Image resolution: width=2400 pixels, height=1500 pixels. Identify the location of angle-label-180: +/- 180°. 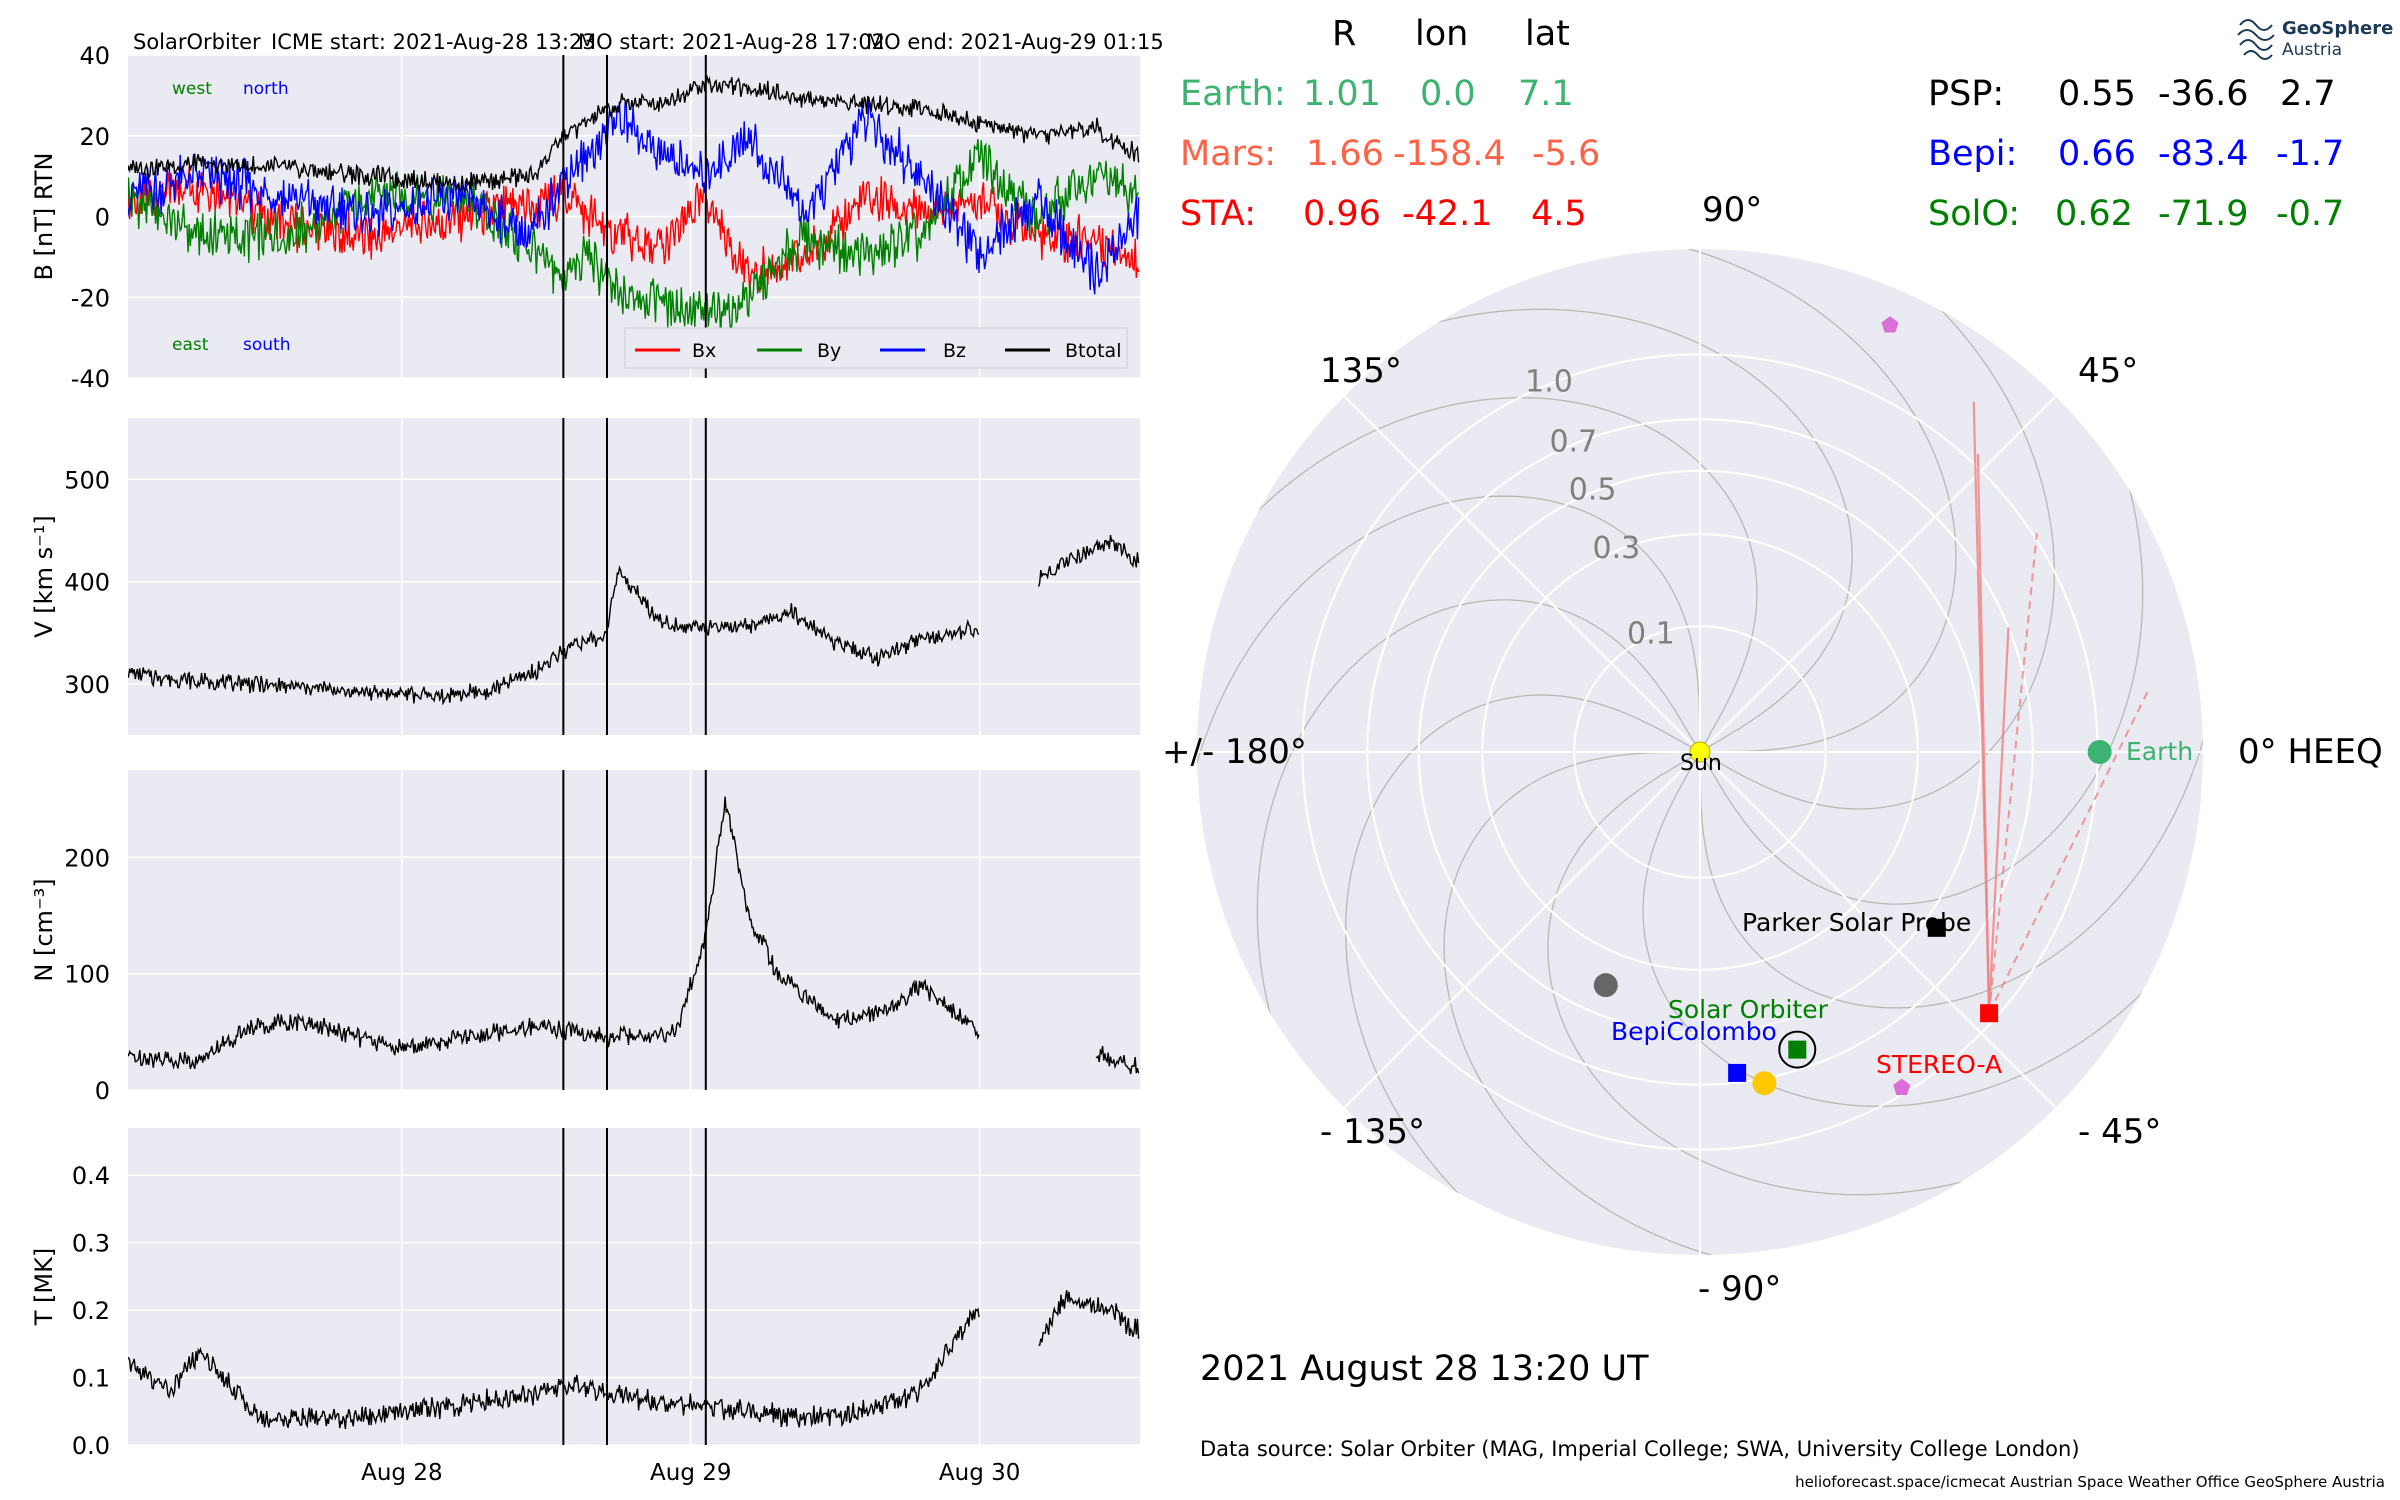
(1234, 752).